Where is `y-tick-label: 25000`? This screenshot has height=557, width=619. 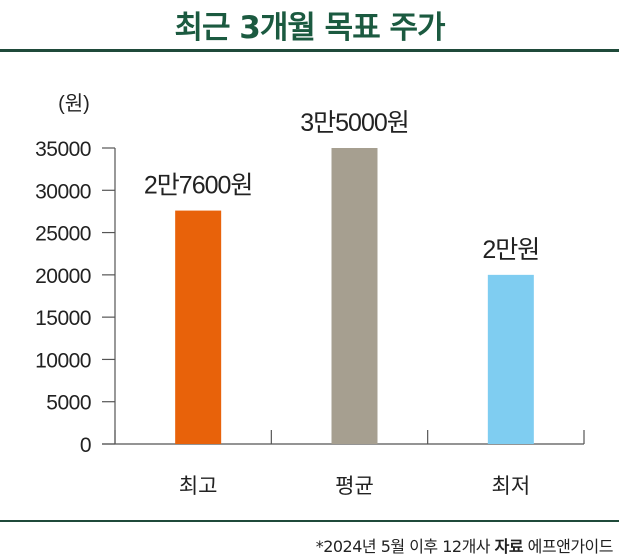
y-tick-label: 25000 is located at coordinates (63, 234).